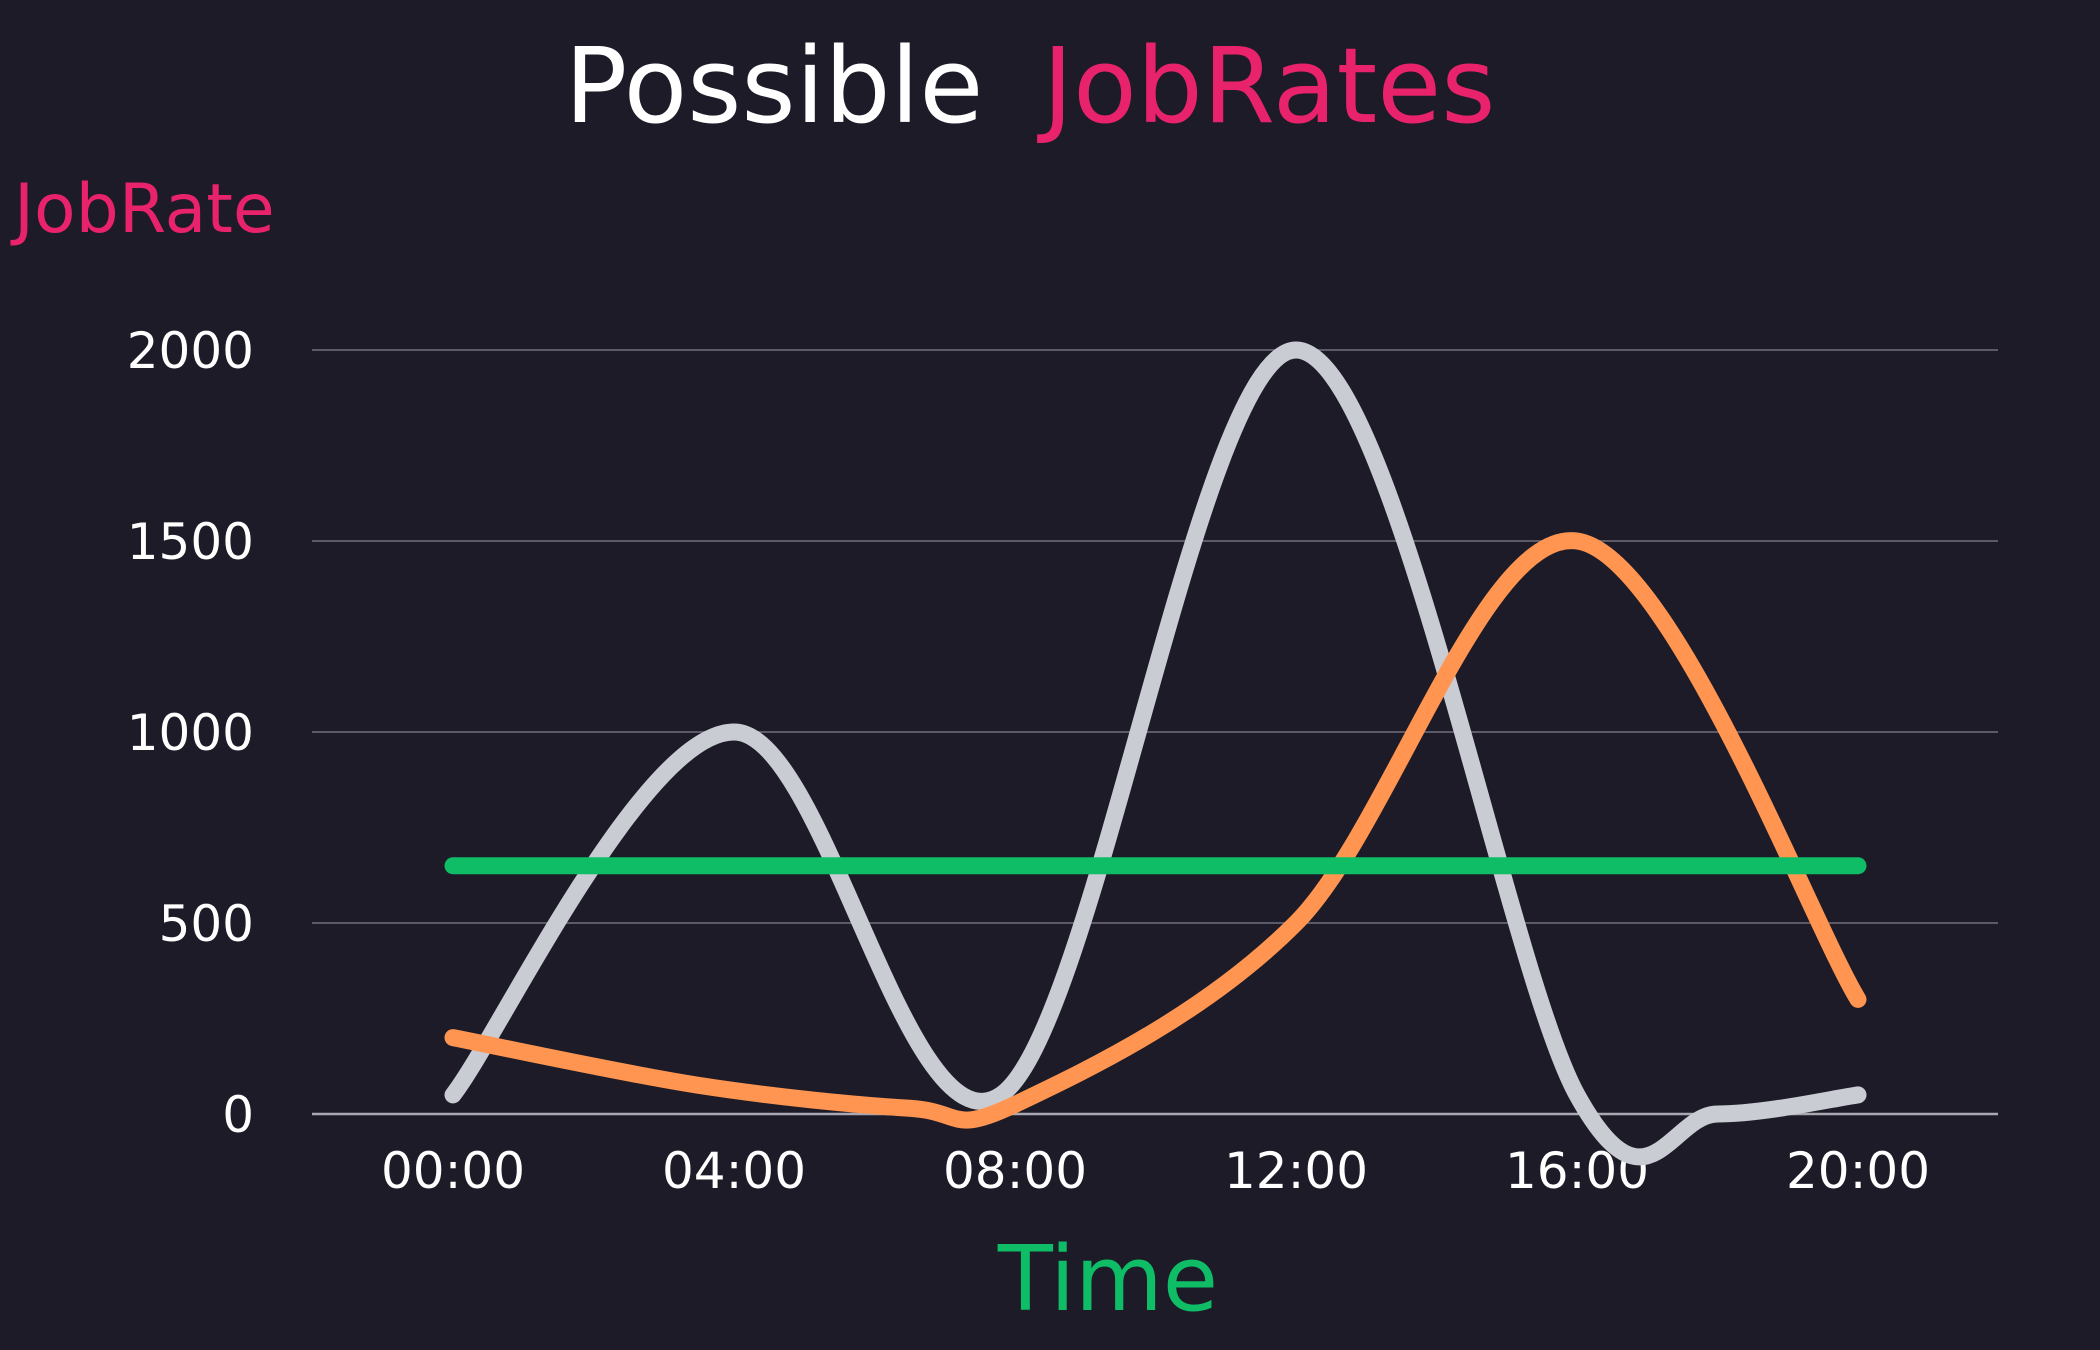  I want to click on x-tick-label: 04:00, so click(734, 1171).